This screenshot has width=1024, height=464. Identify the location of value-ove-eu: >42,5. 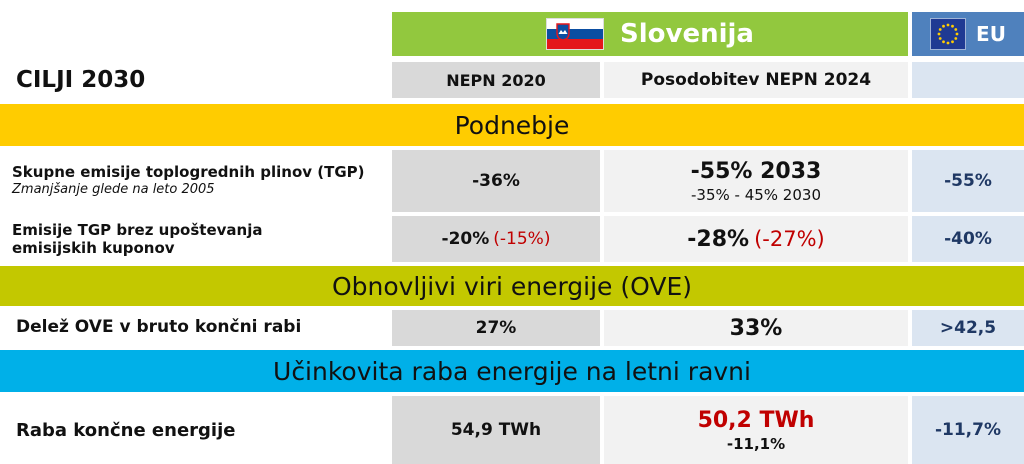
(968, 328).